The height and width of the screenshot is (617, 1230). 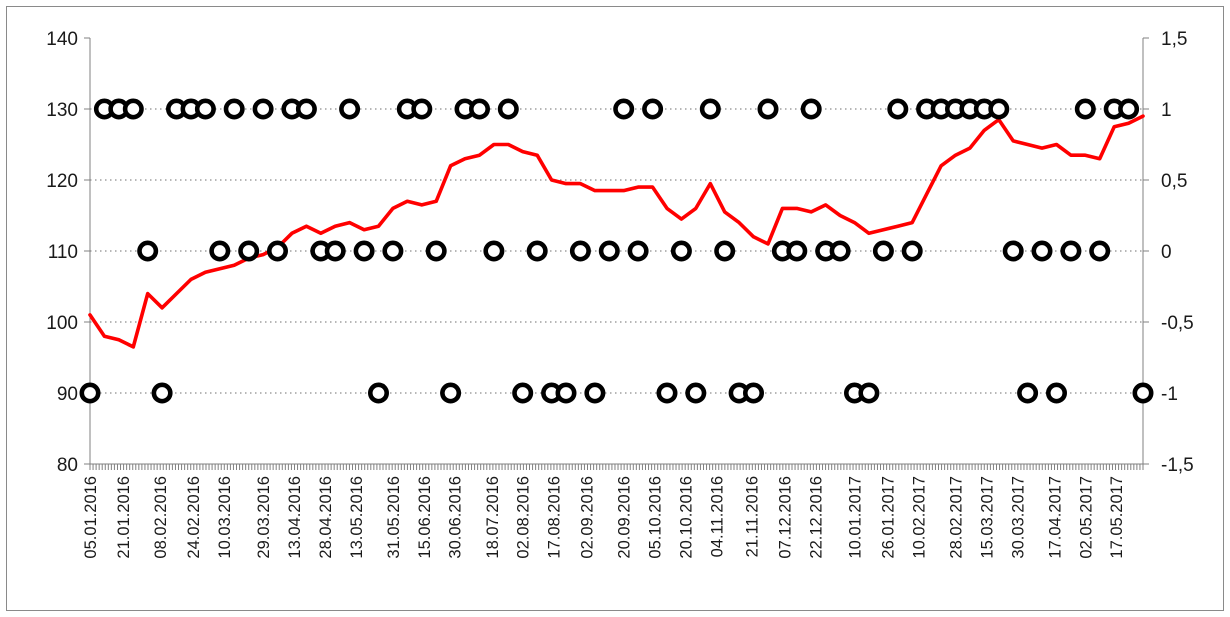 What do you see at coordinates (1055, 517) in the screenshot?
I see `x-tick-label: 17.04.2017` at bounding box center [1055, 517].